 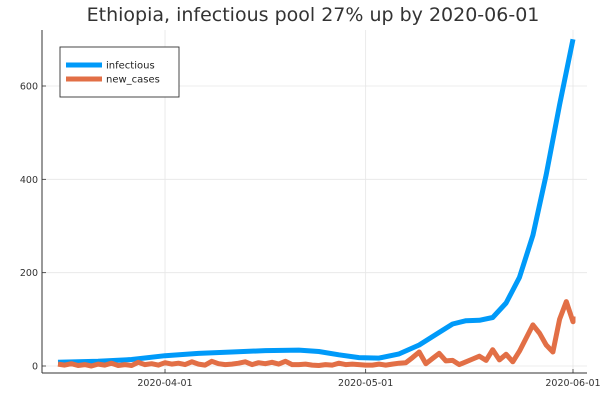 What do you see at coordinates (35, 367) in the screenshot?
I see `y-tick-label: 0` at bounding box center [35, 367].